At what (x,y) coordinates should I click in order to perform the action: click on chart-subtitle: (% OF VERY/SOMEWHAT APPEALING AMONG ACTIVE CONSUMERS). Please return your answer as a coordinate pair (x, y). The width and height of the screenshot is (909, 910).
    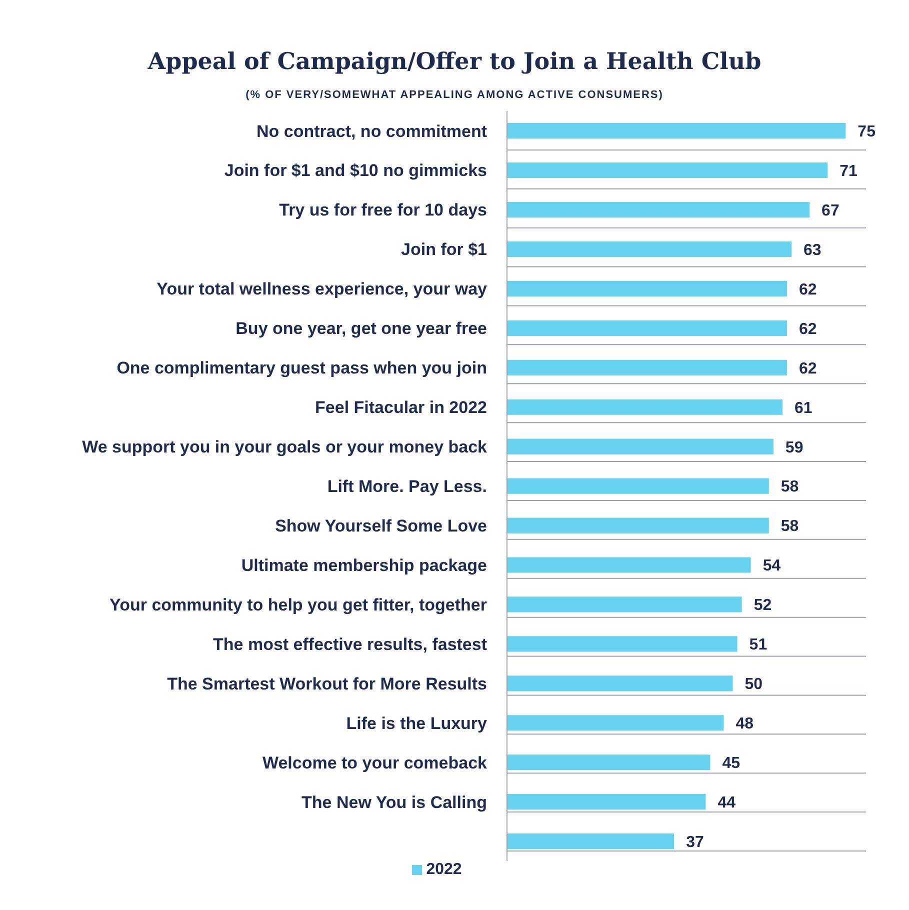
    Looking at the image, I should click on (454, 95).